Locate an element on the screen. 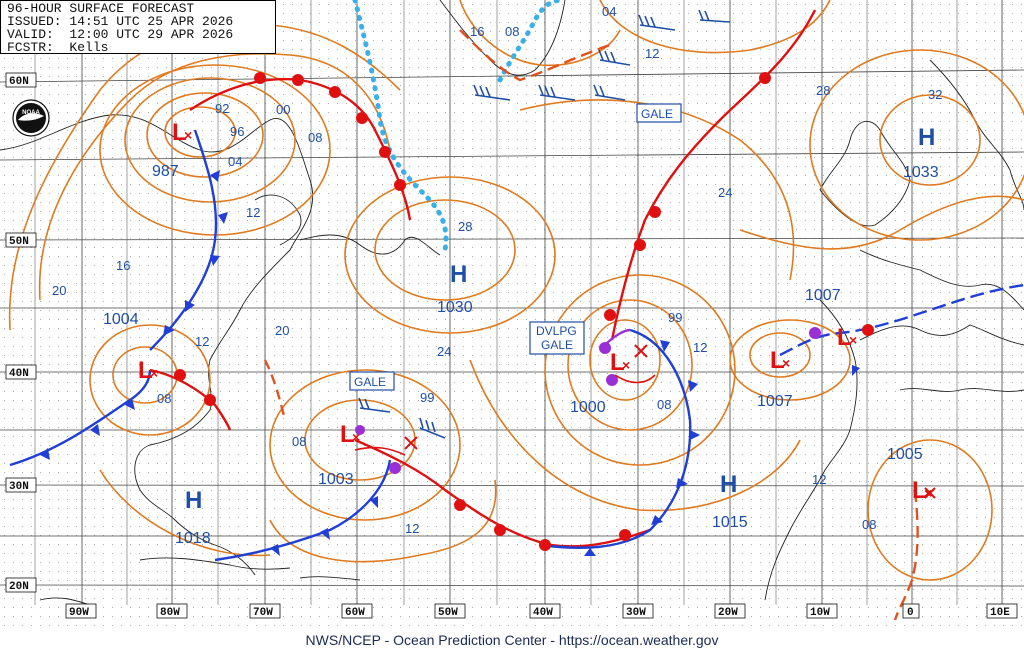  header-title: 96-HOUR SURFACE FORECAST is located at coordinates (101, 8).